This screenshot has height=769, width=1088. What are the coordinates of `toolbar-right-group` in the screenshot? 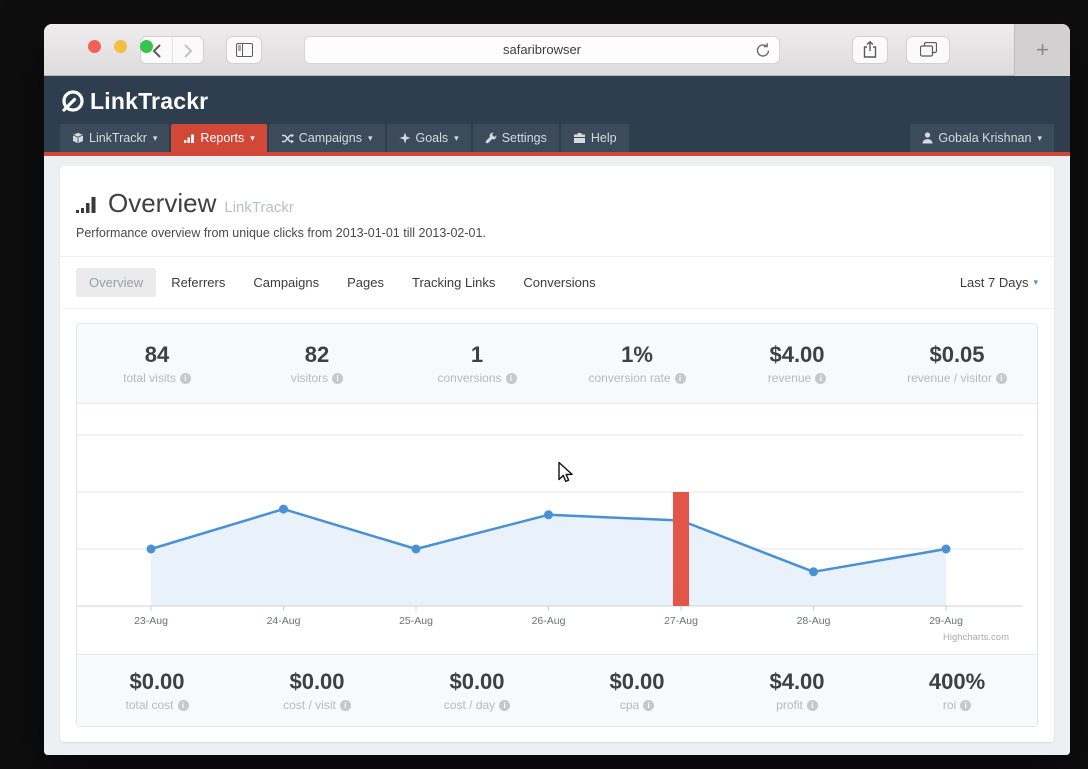 It's located at (901, 49).